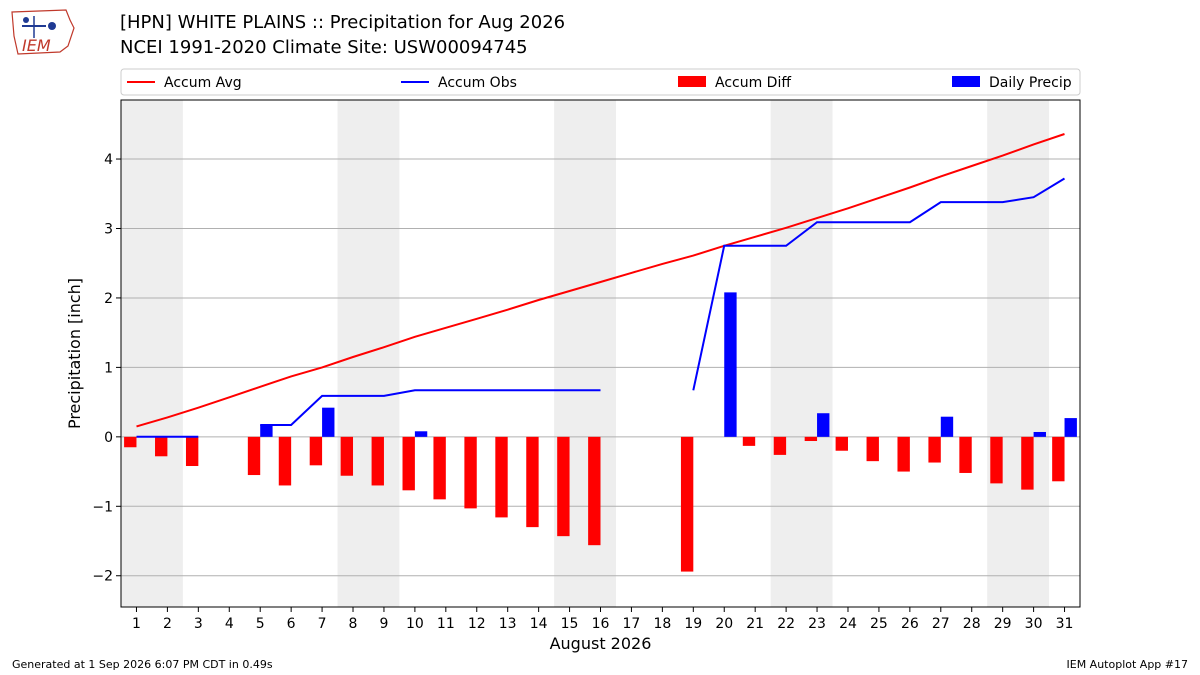 This screenshot has height=675, width=1200. Describe the element at coordinates (74, 353) in the screenshot. I see `y-axis-label: Precipitation [inch]` at that location.